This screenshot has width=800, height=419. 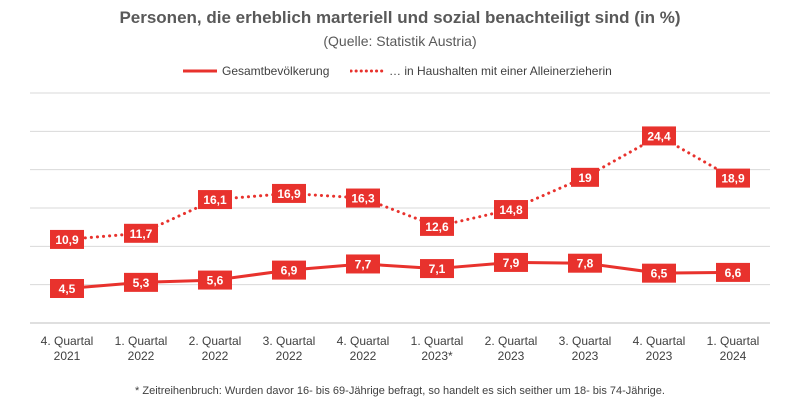 I want to click on data-label: 12,6, so click(x=437, y=227).